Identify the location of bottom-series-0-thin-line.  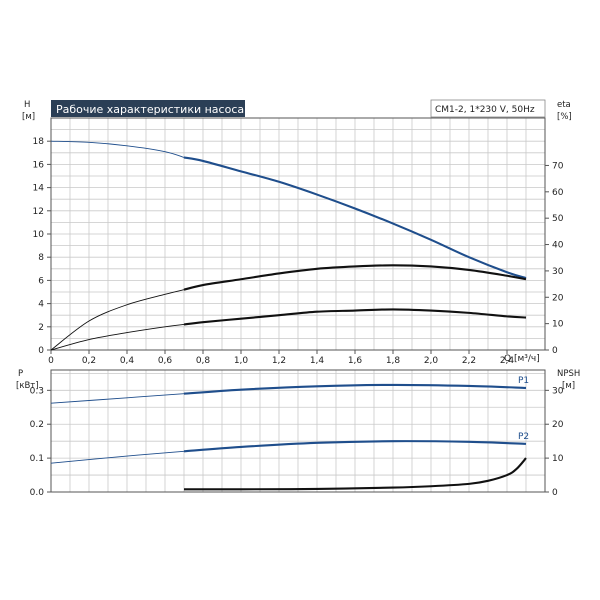
(117, 398).